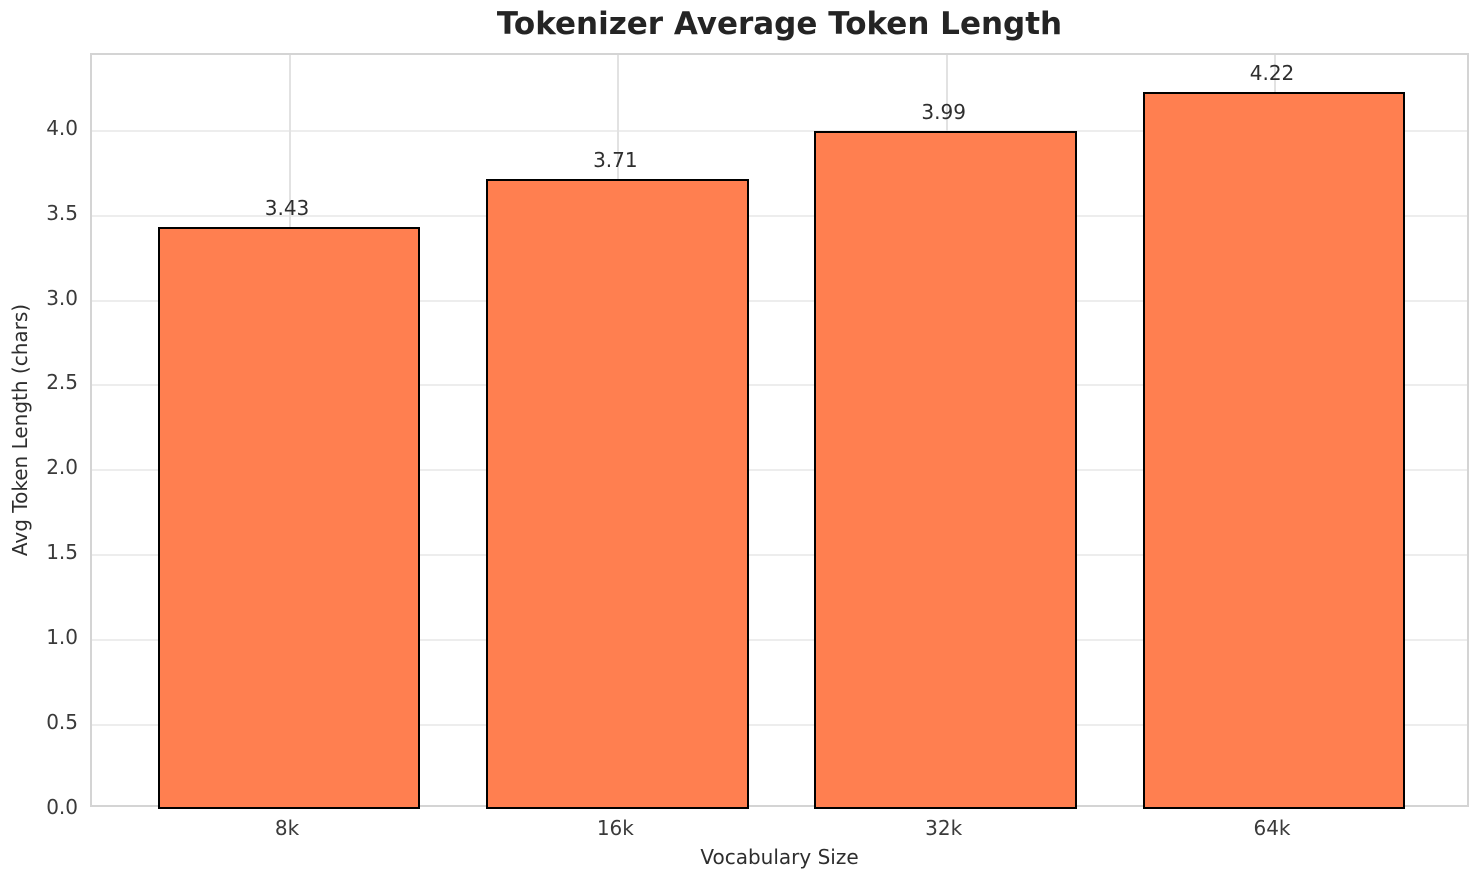  Describe the element at coordinates (62, 552) in the screenshot. I see `y-tick-label: 1.5` at that location.